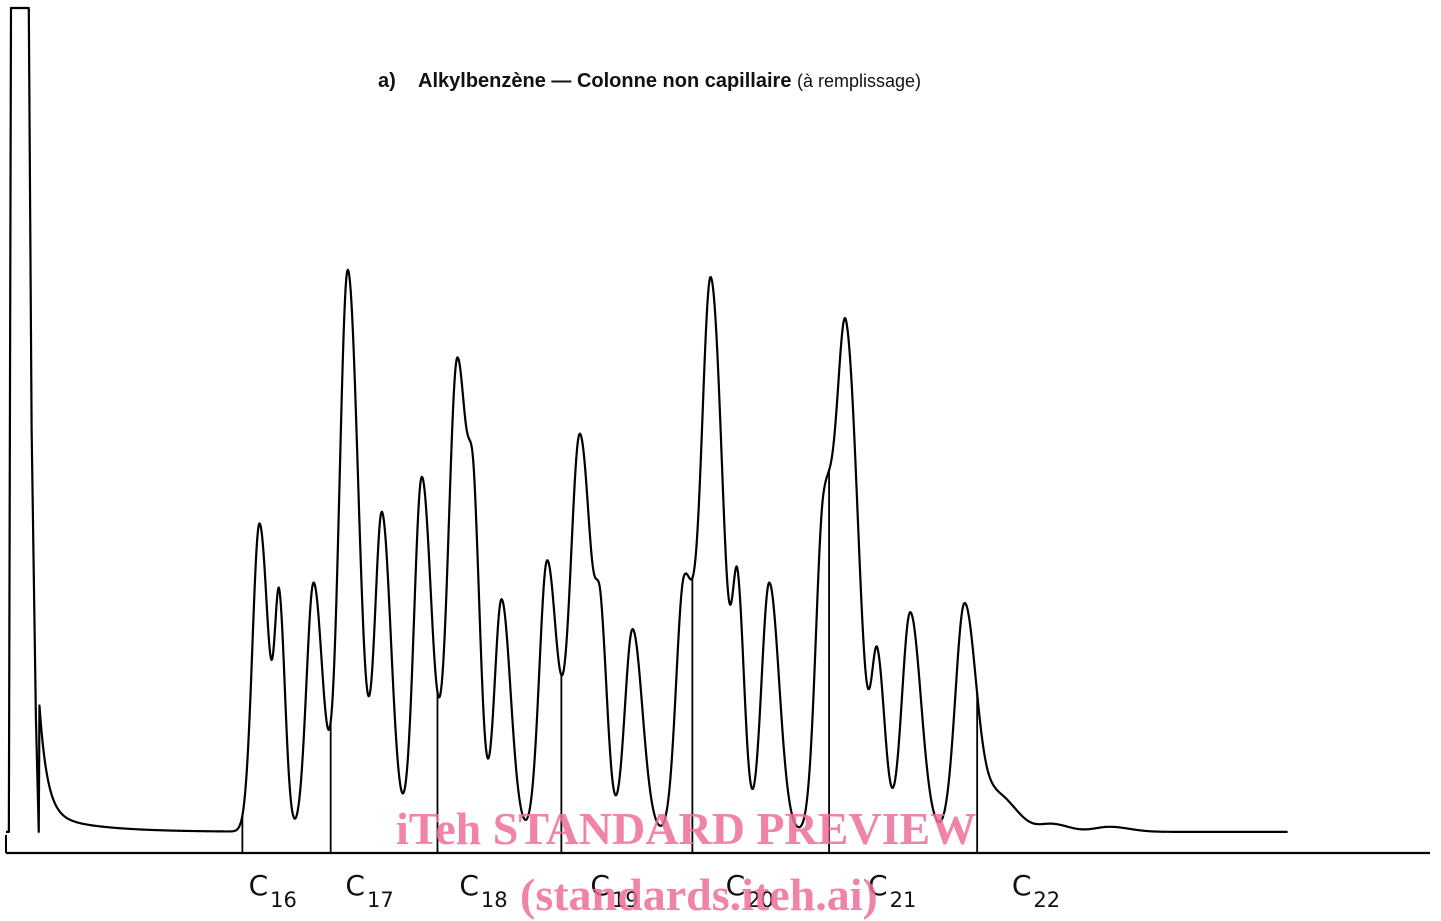 This screenshot has height=921, width=1441. I want to click on carbon-label-c17: C17, so click(369, 890).